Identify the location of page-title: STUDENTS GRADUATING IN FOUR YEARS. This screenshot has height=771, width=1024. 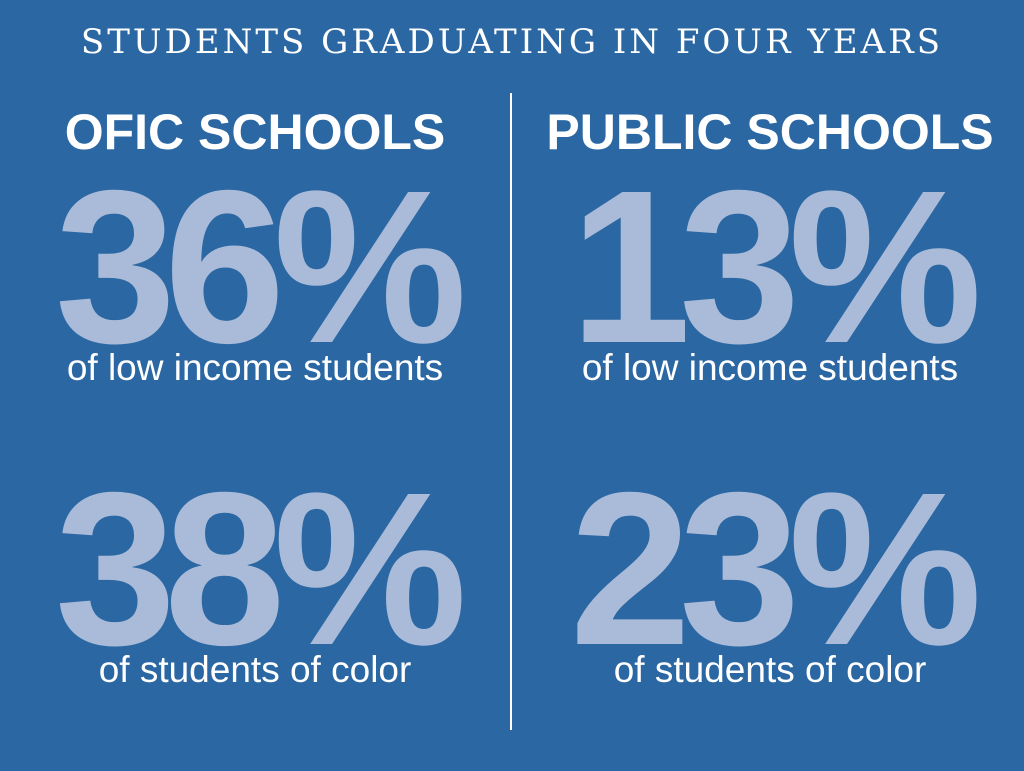
(512, 42).